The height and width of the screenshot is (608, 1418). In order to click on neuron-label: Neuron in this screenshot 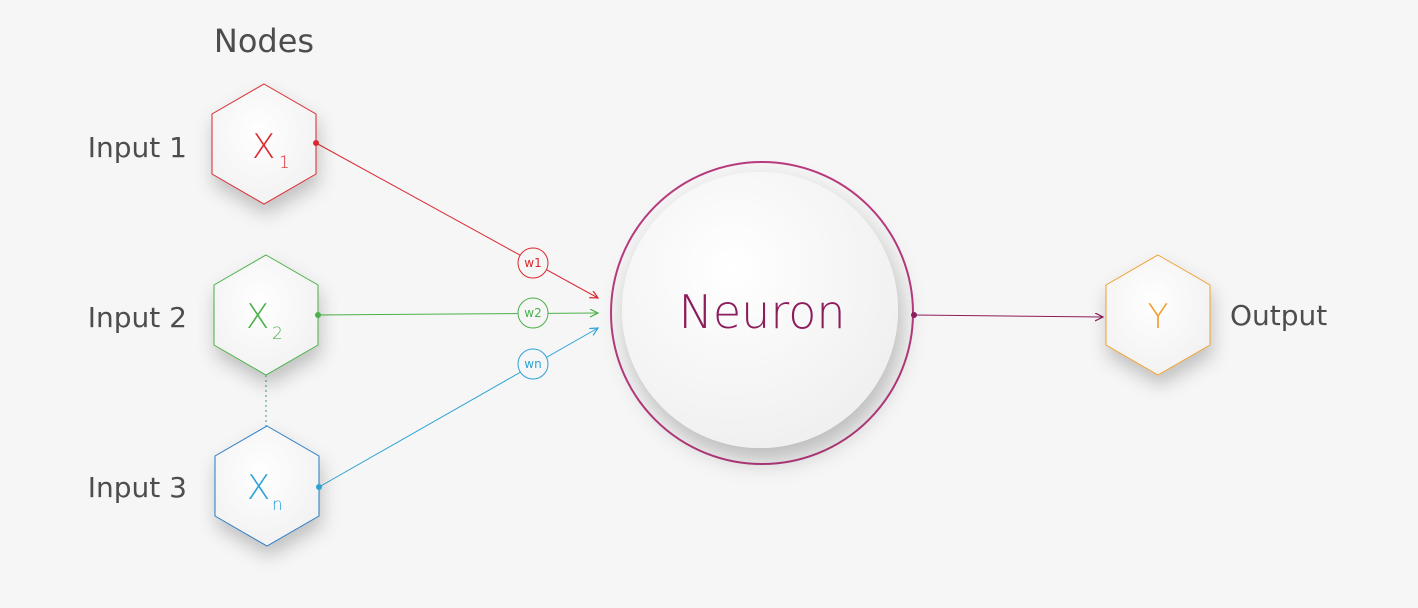, I will do `click(761, 312)`.